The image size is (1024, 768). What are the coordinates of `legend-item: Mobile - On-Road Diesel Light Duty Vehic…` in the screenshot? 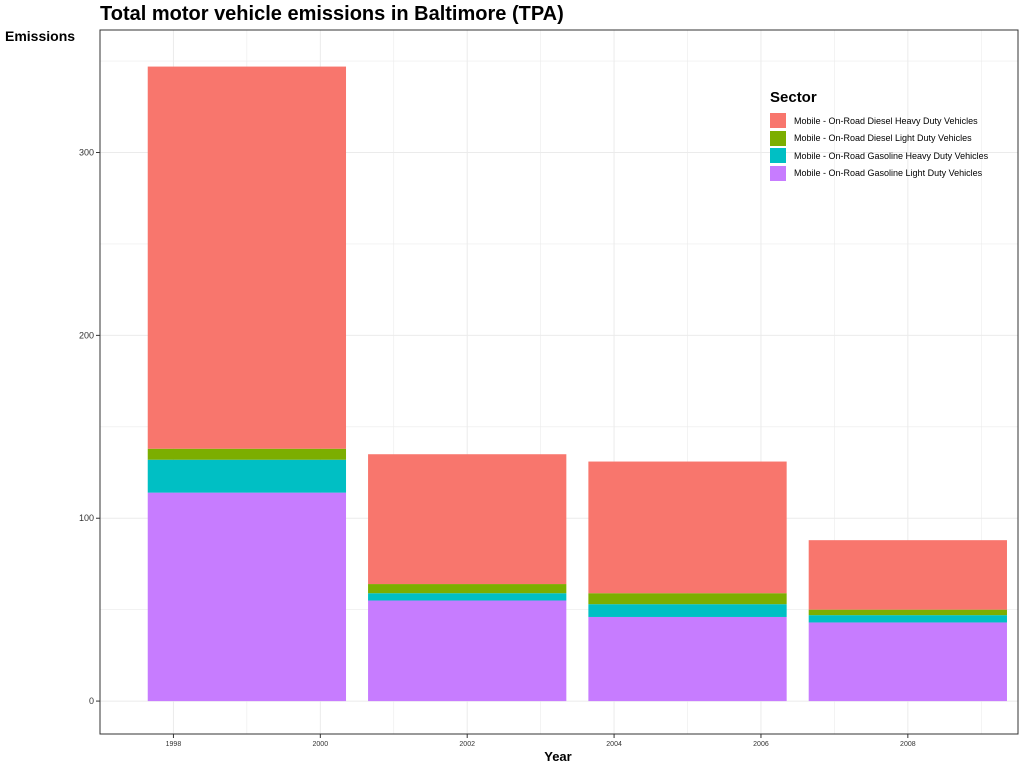 It's located at (879, 139).